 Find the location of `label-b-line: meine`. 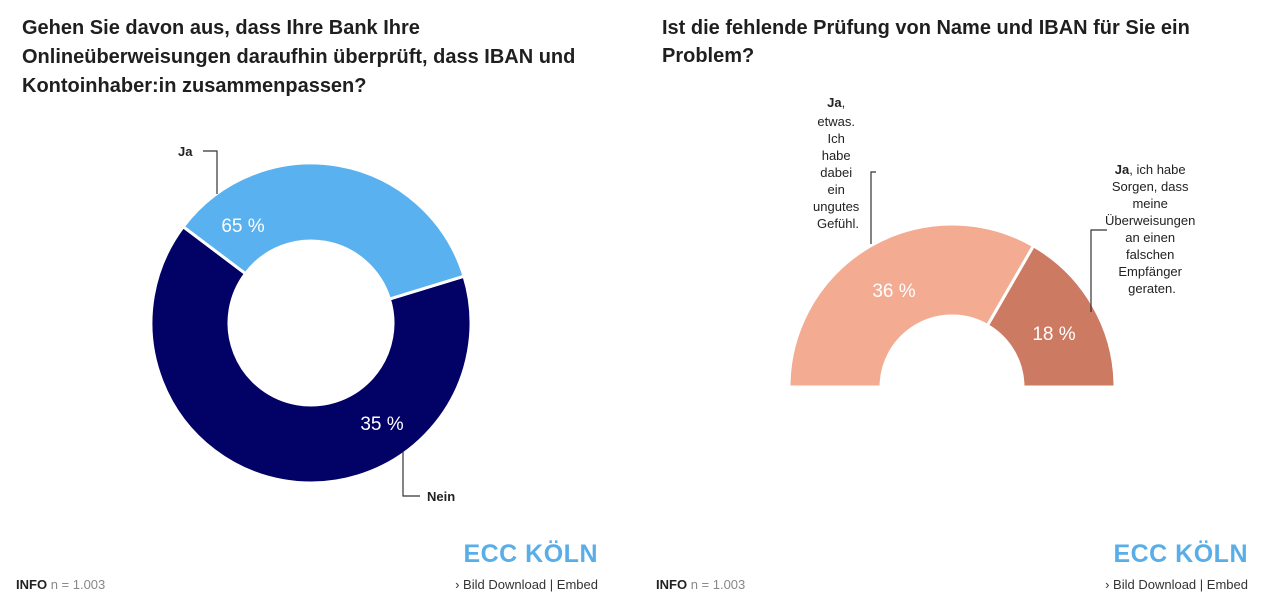

label-b-line: meine is located at coordinates (1149, 203).